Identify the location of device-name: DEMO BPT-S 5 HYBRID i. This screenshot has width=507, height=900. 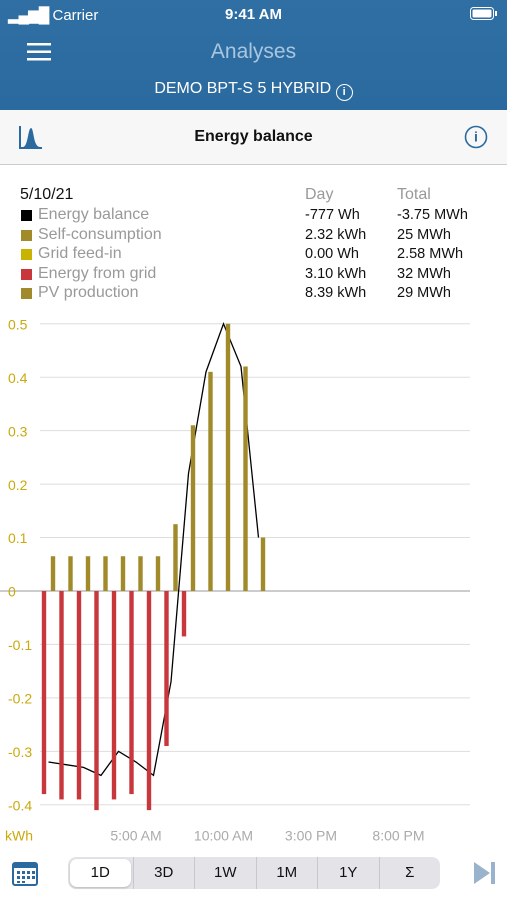
(253, 90).